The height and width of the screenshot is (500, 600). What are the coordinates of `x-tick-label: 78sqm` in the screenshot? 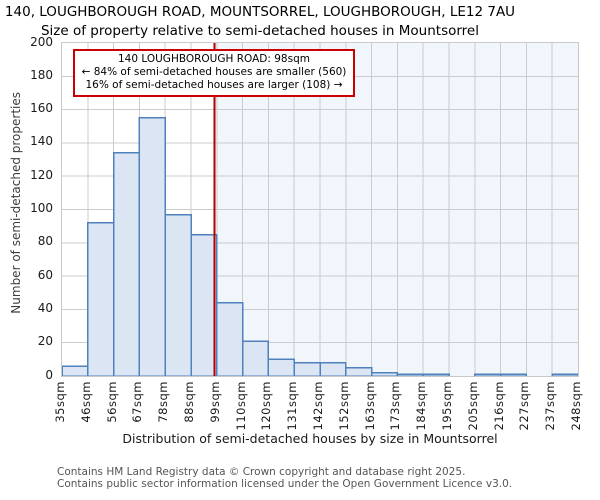 It's located at (163, 402).